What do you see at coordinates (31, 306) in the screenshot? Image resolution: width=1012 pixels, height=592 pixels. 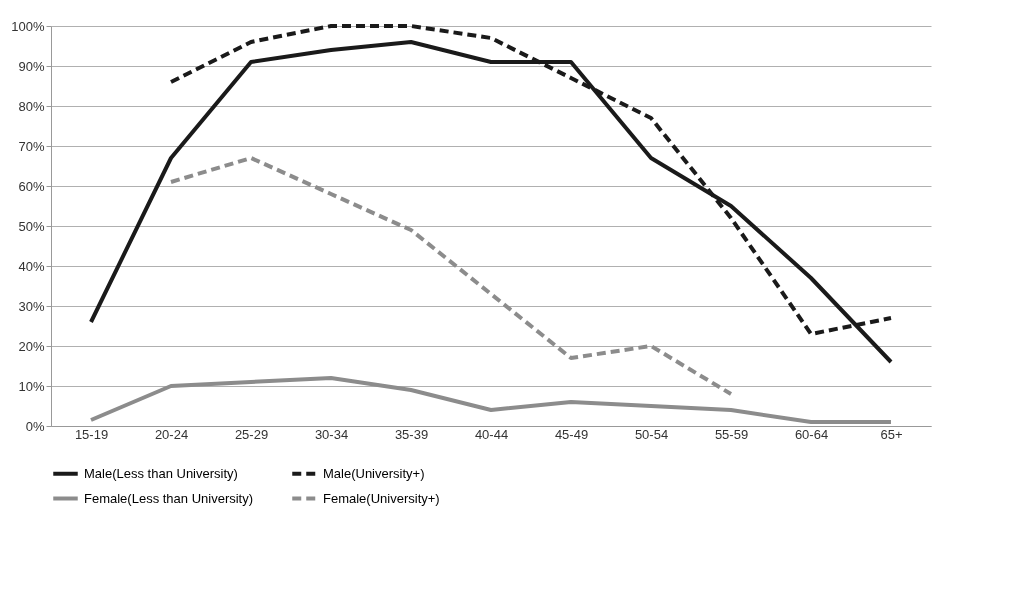 I see `y-tick-label: 30%` at bounding box center [31, 306].